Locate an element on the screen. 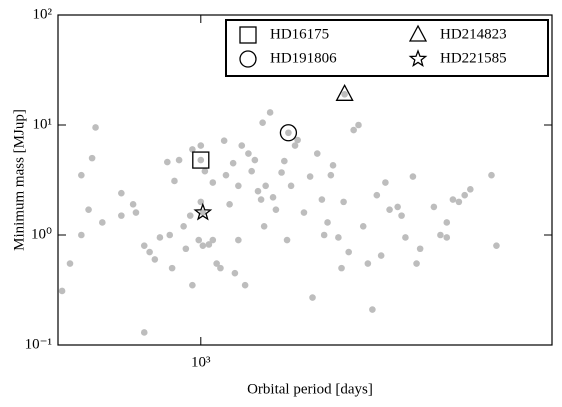 The image size is (562, 407). x-axis-label: Orbital period [days] is located at coordinates (310, 389).